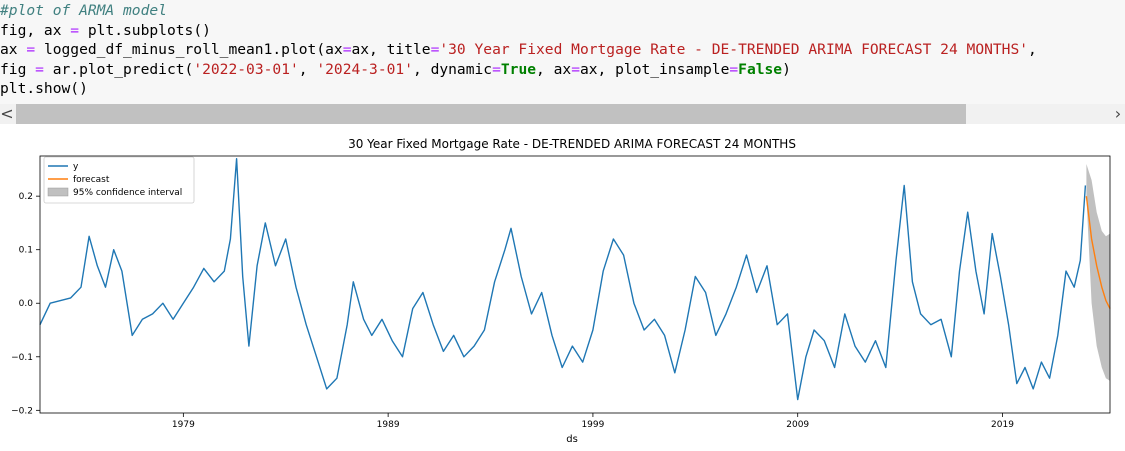  I want to click on code-token: ), so click(786, 69).